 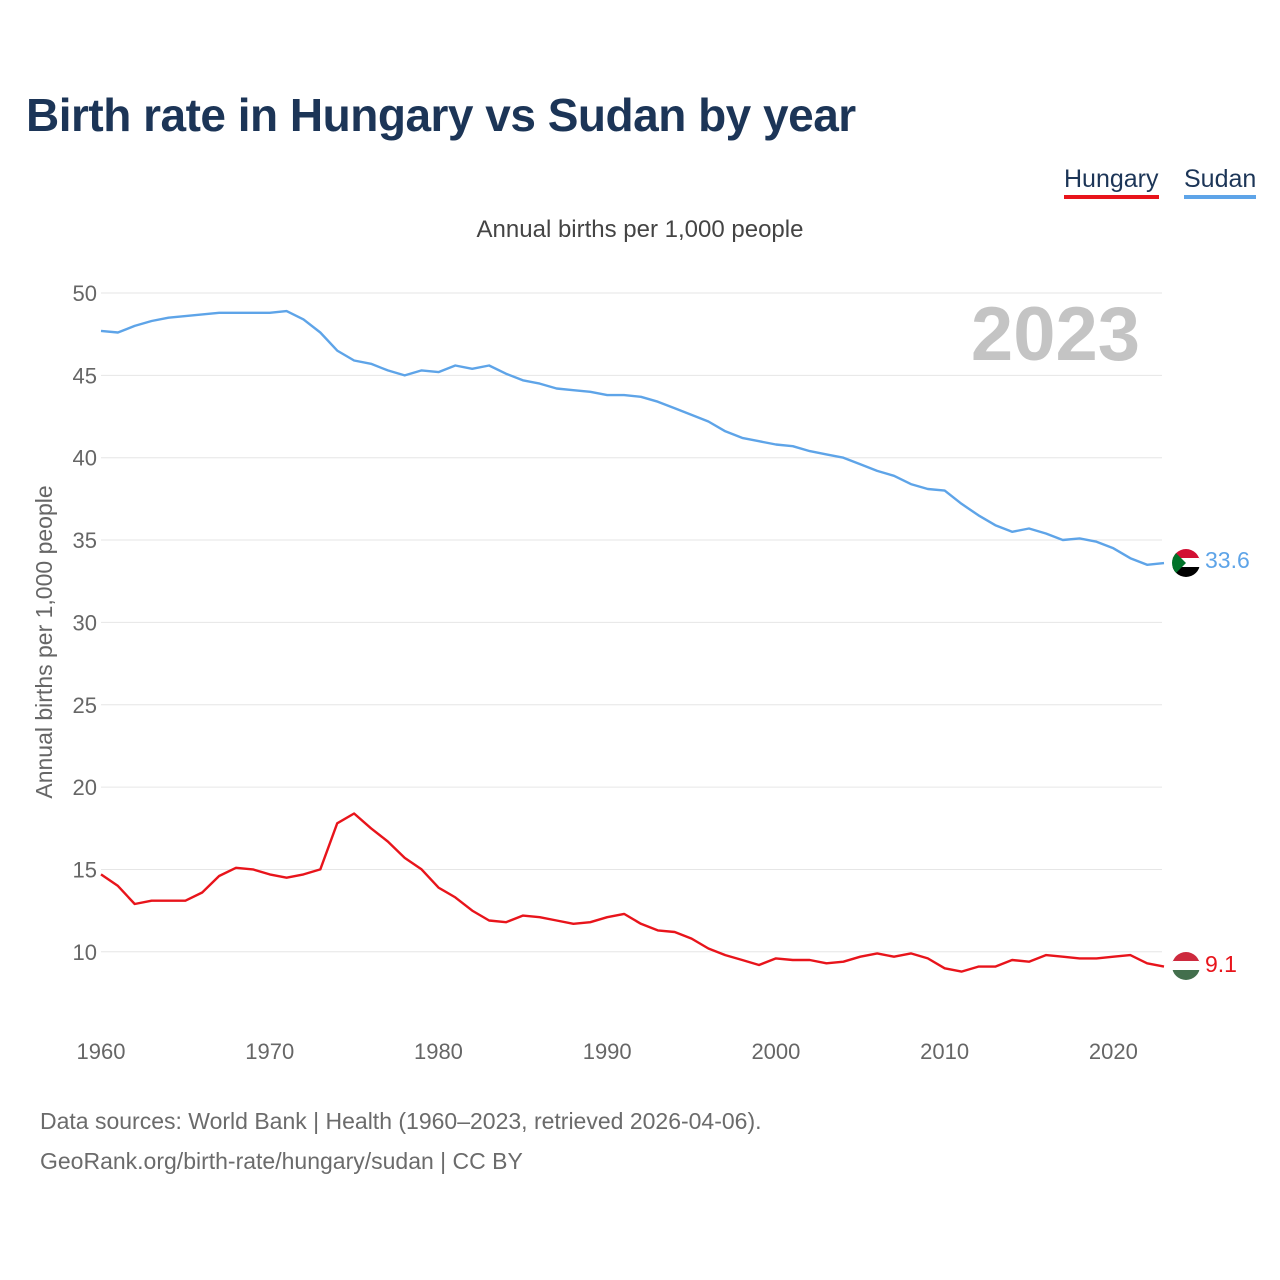 What do you see at coordinates (269, 1051) in the screenshot?
I see `x-tick-label: 1970` at bounding box center [269, 1051].